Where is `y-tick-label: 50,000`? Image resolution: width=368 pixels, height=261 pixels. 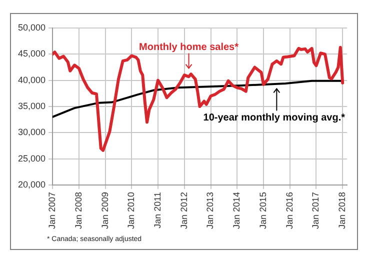 y-tick-label: 50,000 is located at coordinates (32, 27).